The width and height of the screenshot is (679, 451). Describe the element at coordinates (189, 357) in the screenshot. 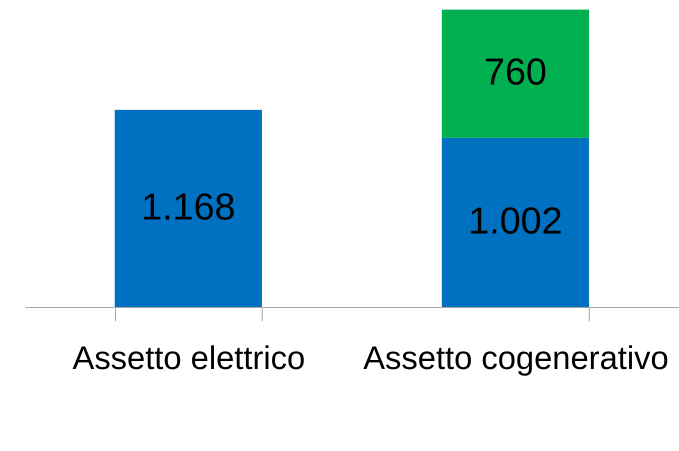

I see `x-tick-label: Assetto elettrico` at that location.